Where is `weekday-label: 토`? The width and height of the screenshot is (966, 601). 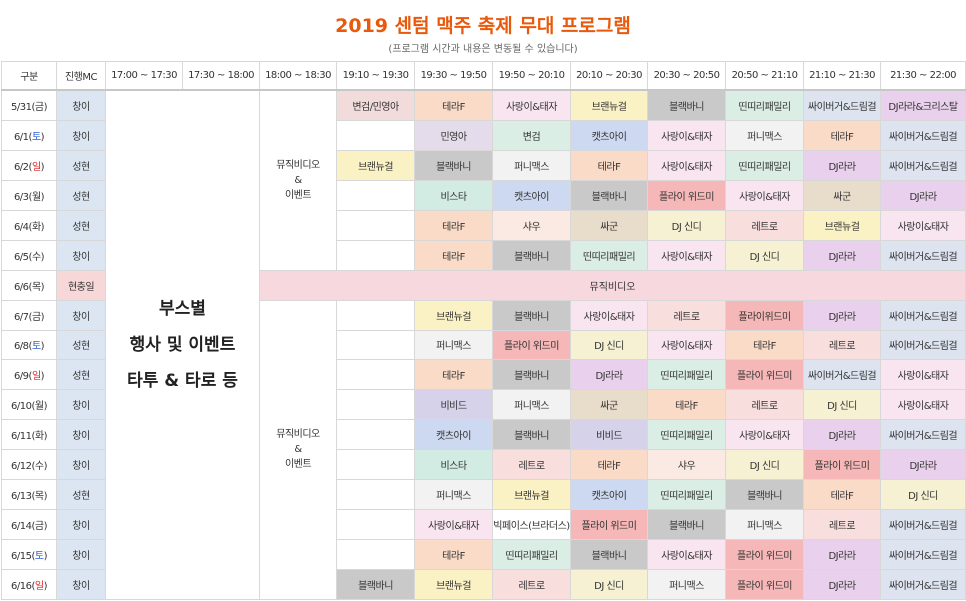 weekday-label: 토 is located at coordinates (39, 557).